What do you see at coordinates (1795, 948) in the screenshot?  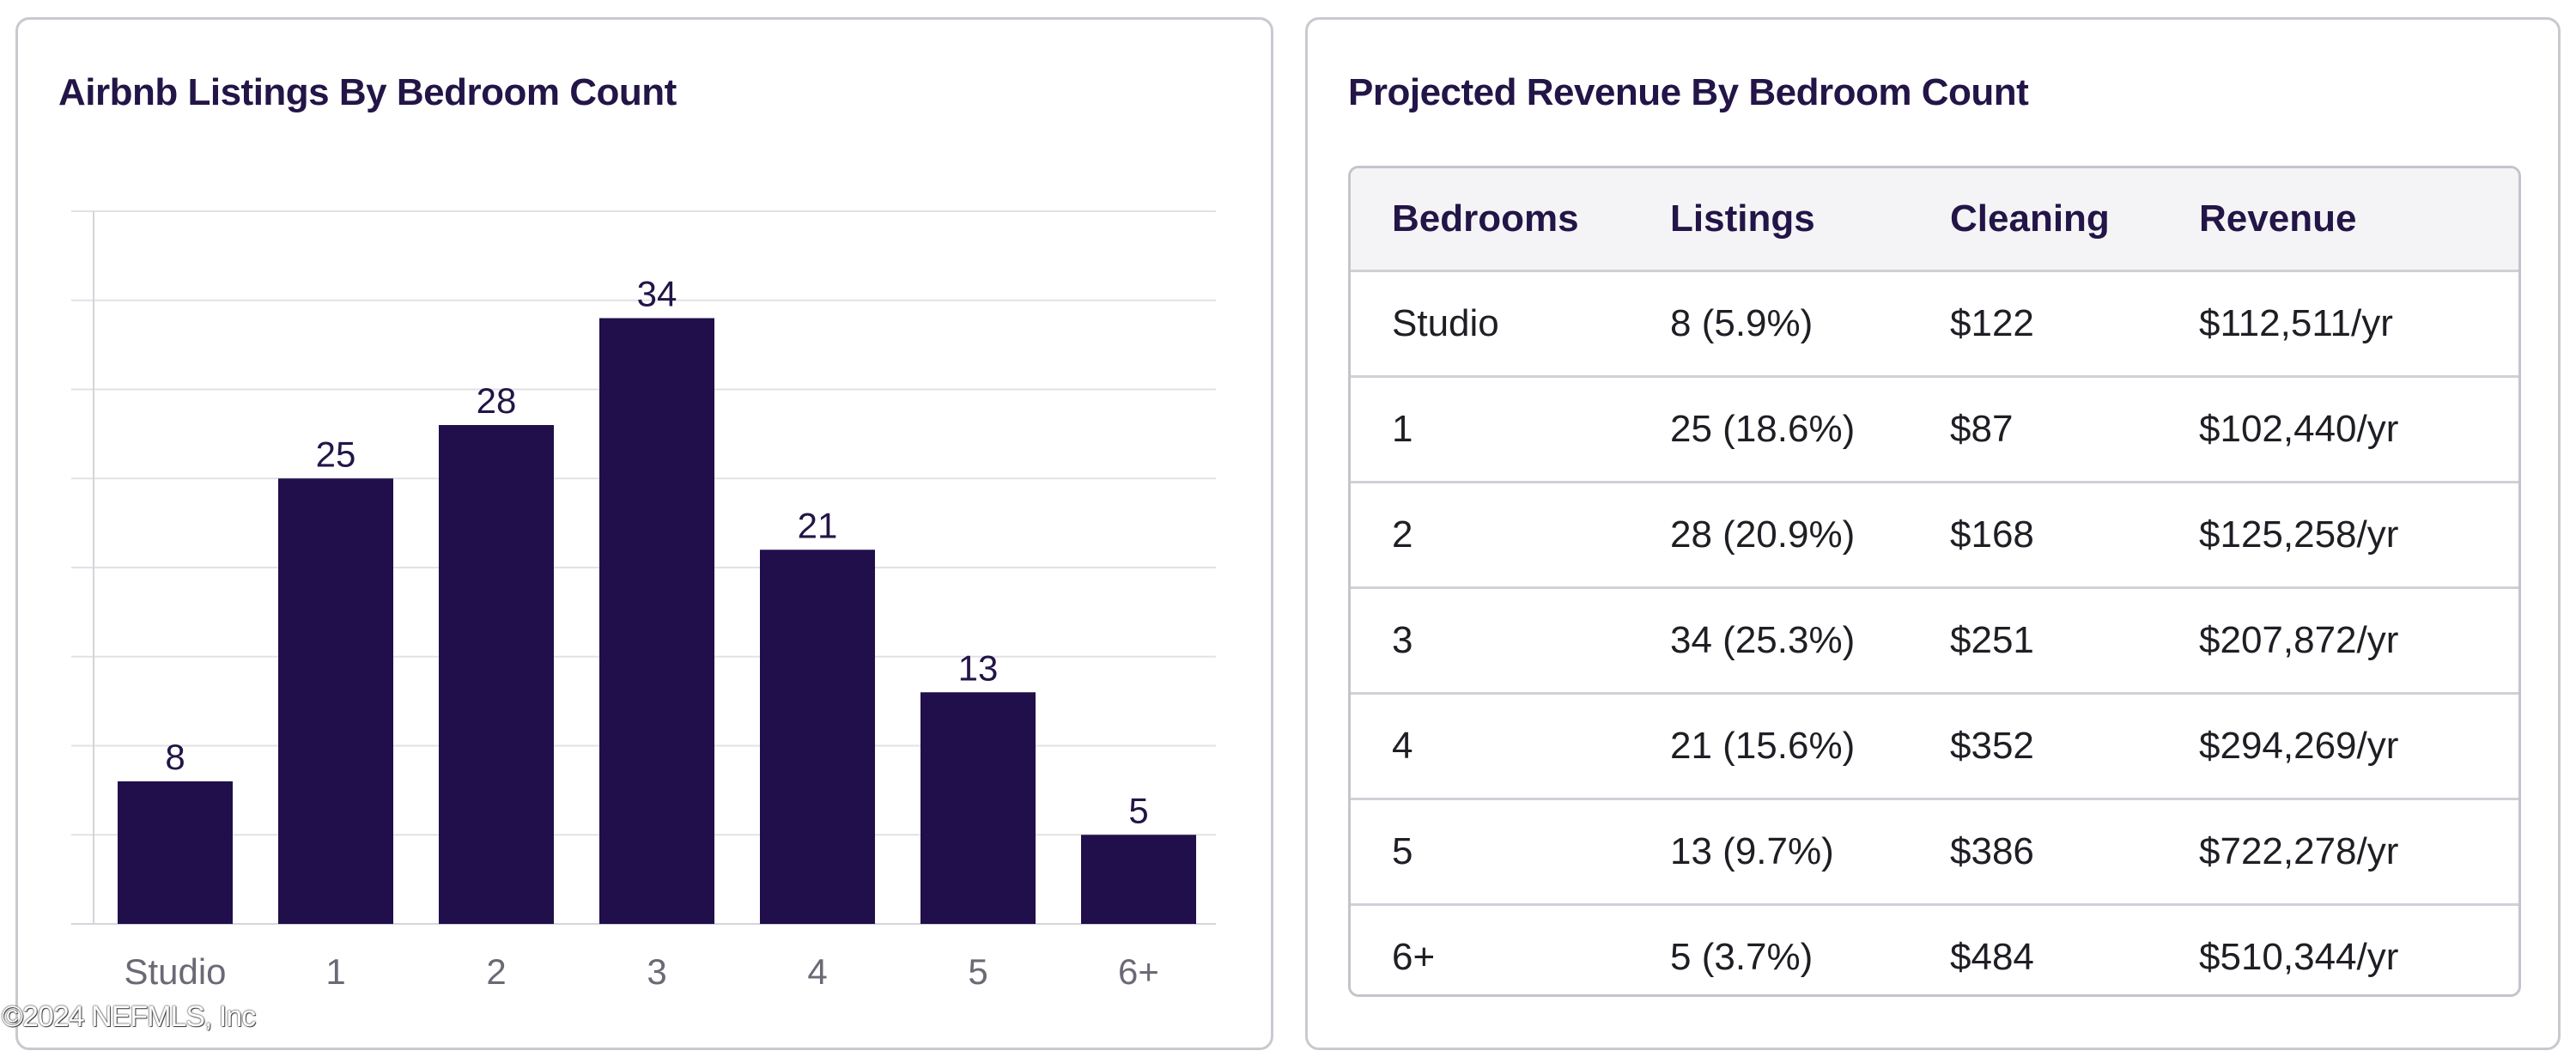 I see `cell-listings: 5 (3.7%)` at bounding box center [1795, 948].